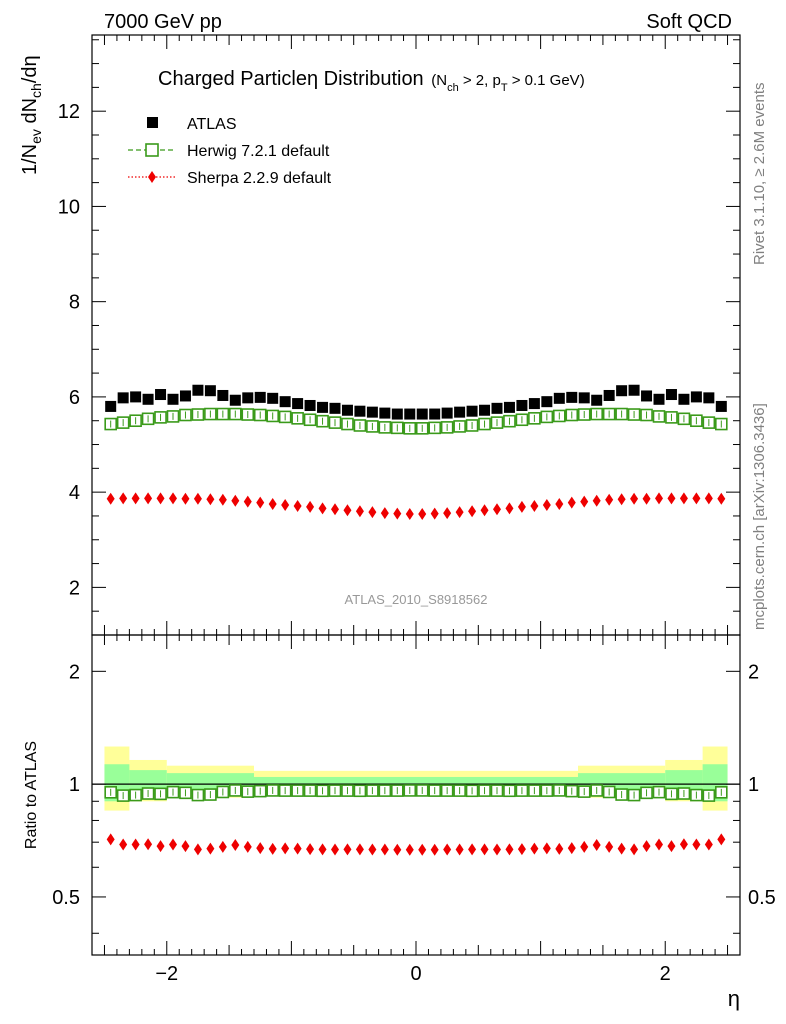 This screenshot has height=1024, width=786. I want to click on main-y-tick-label: 6, so click(74, 398).